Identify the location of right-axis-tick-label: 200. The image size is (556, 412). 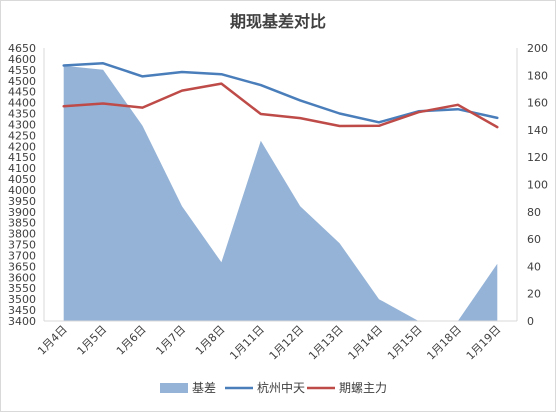
(537, 48).